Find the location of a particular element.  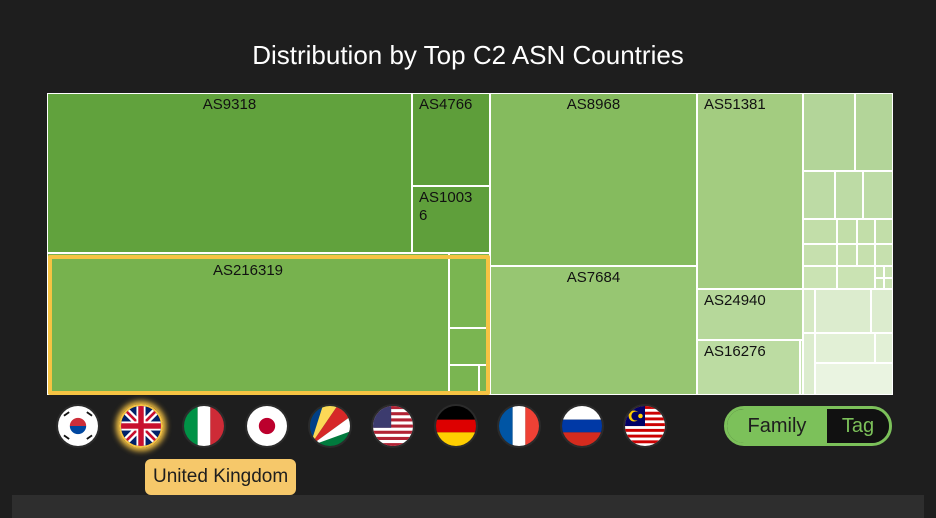

tile-as16276: AS16276 is located at coordinates (748, 367).